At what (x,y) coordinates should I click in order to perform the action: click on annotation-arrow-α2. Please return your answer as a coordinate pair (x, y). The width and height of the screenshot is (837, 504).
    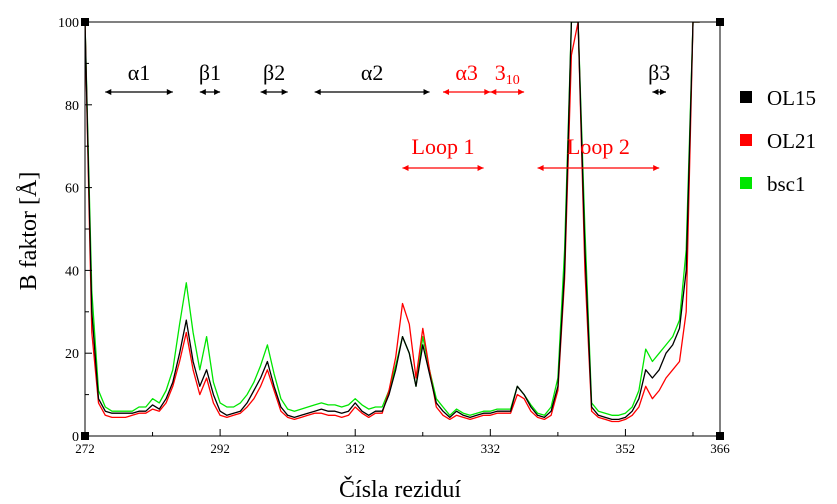
    Looking at the image, I should click on (372, 92).